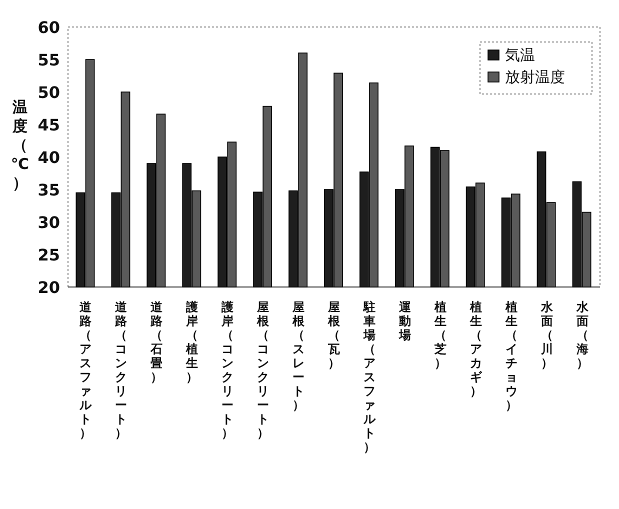  Describe the element at coordinates (157, 342) in the screenshot. I see `x-tick-label: 道路（石畳）` at that location.